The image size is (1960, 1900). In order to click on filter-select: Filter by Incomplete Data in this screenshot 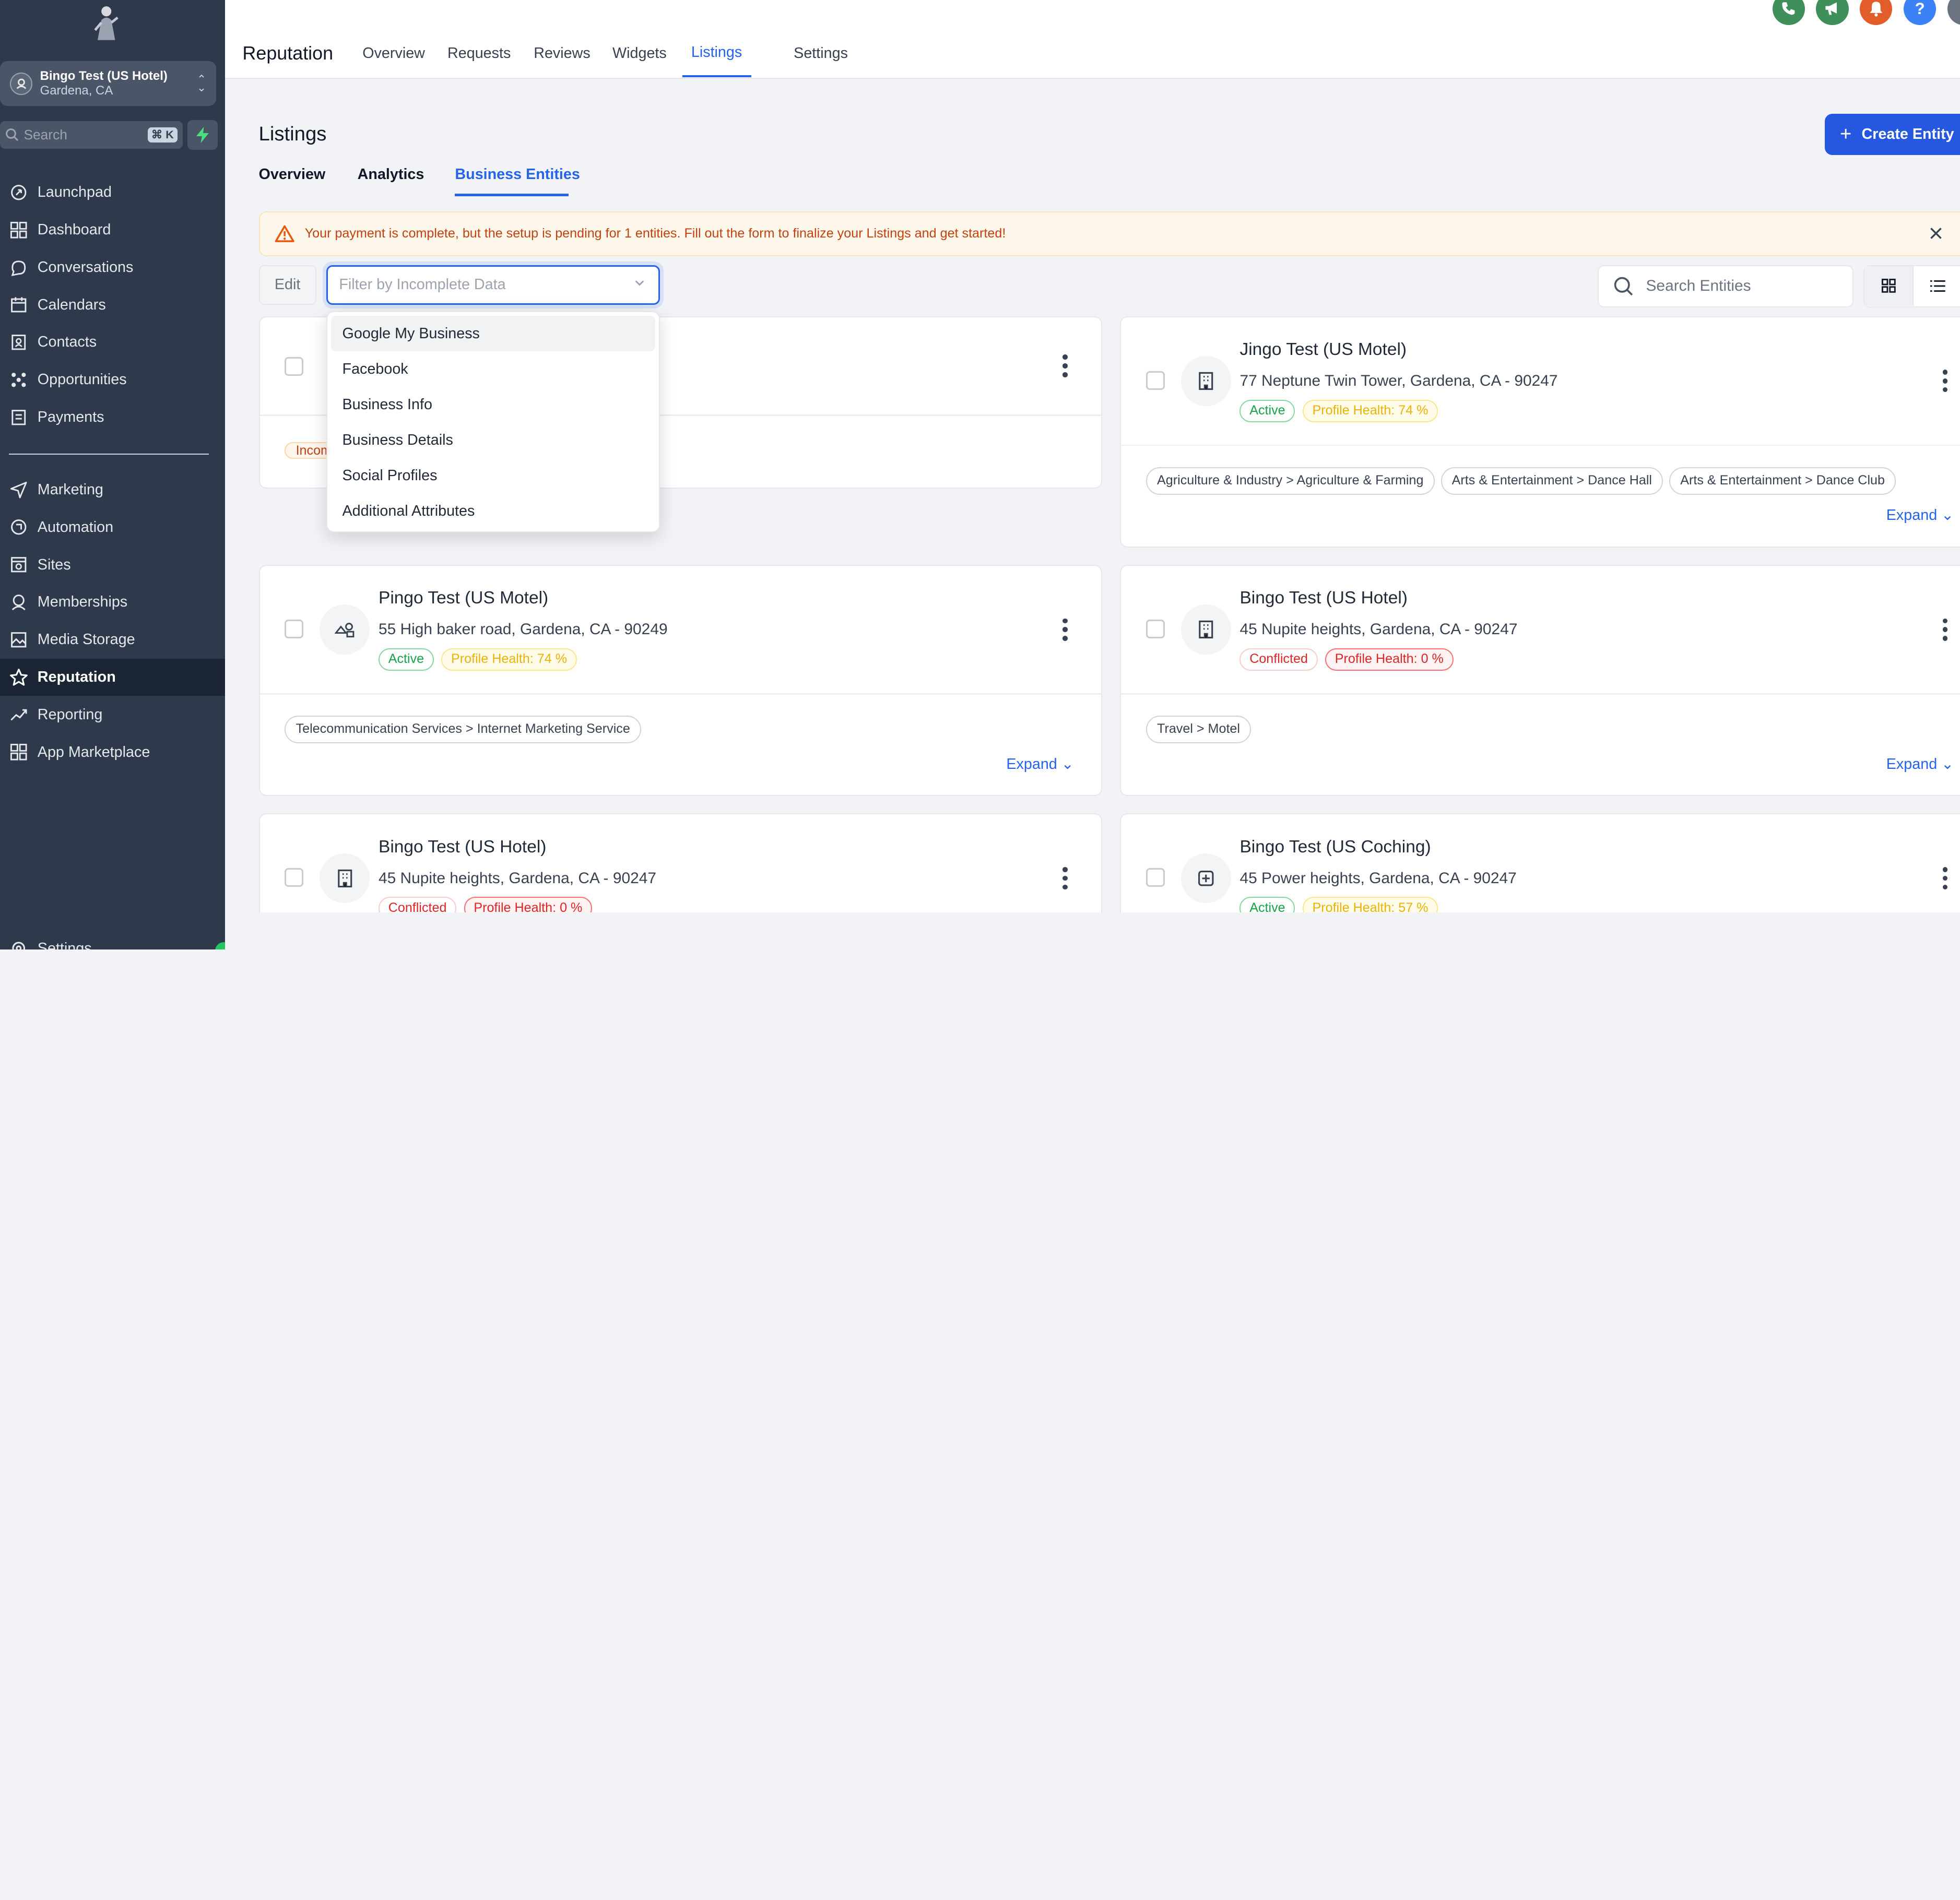, I will do `click(493, 285)`.